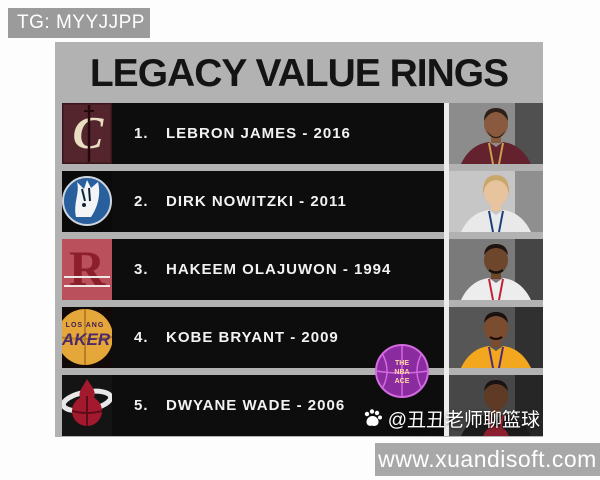  I want to click on rockets-logo-icon: R, so click(87, 269).